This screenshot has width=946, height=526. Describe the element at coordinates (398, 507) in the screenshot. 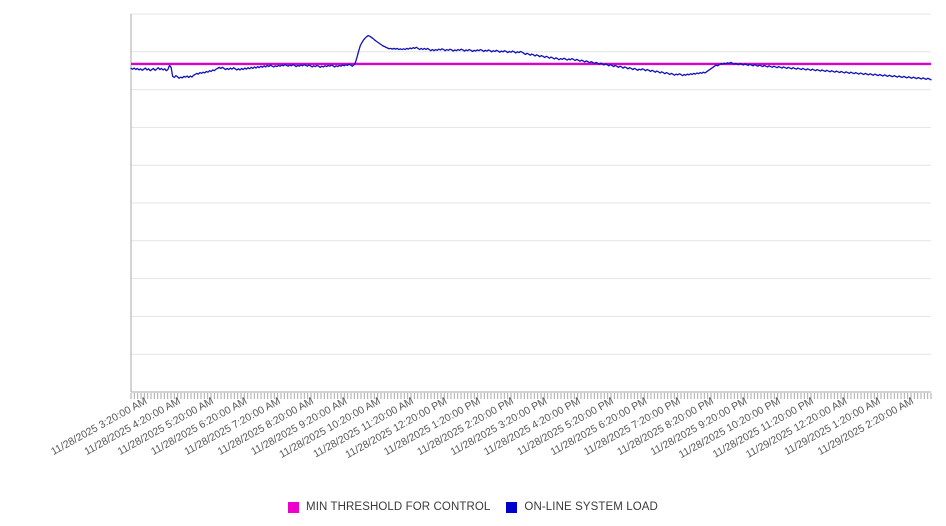

I see `legend-label-min-threshold-for-control: MIN THRESHOLD FOR CONTROL` at that location.